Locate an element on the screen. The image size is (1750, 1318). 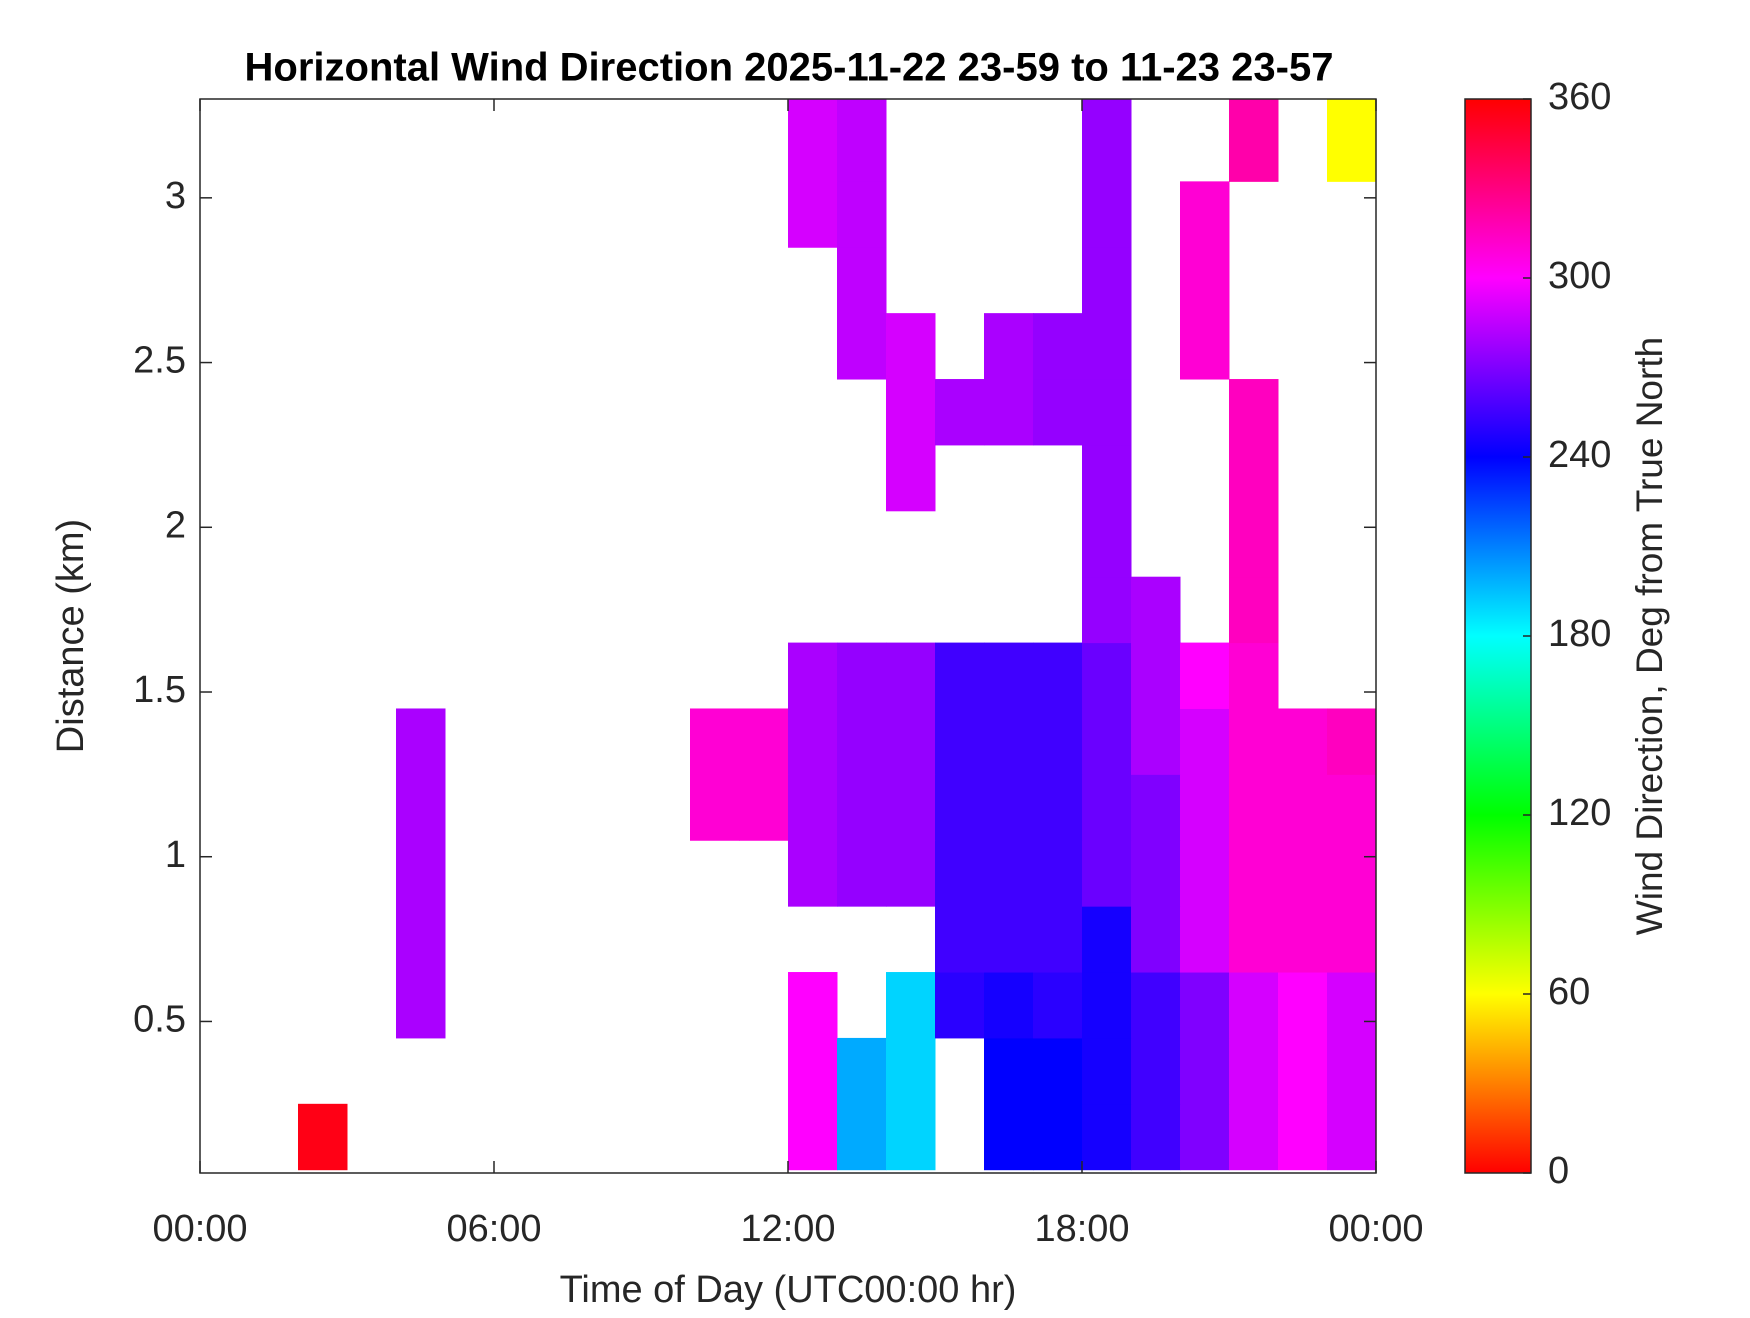
colorbar-tick-label: 0 is located at coordinates (1558, 1171).